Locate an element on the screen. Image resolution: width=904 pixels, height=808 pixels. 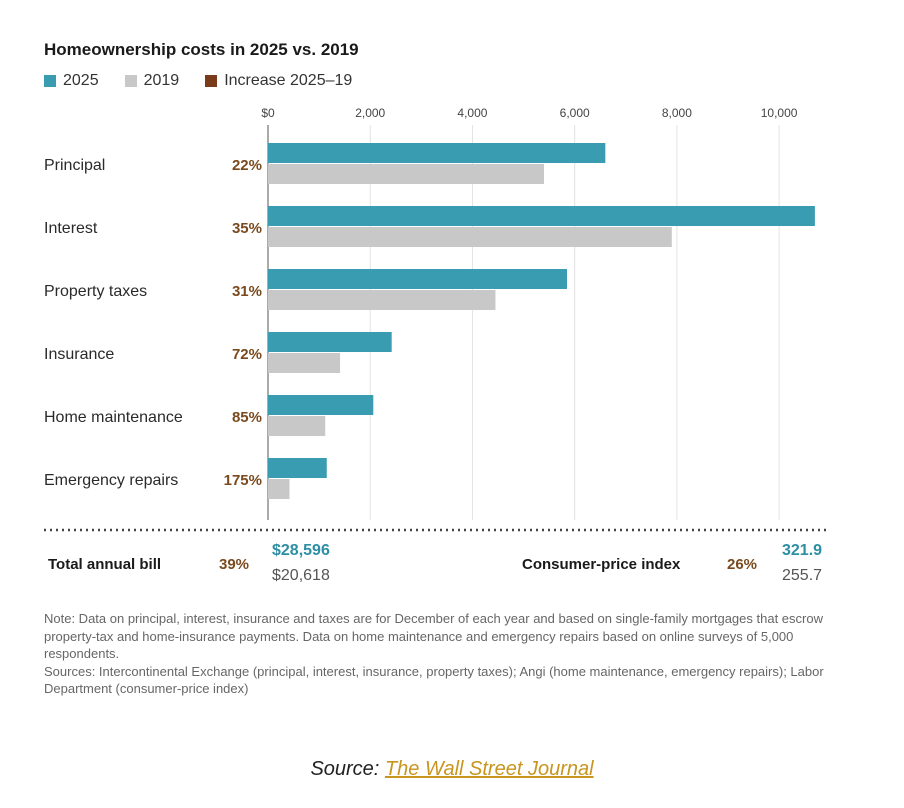
x-tick-label: 4,000 is located at coordinates (472, 113).